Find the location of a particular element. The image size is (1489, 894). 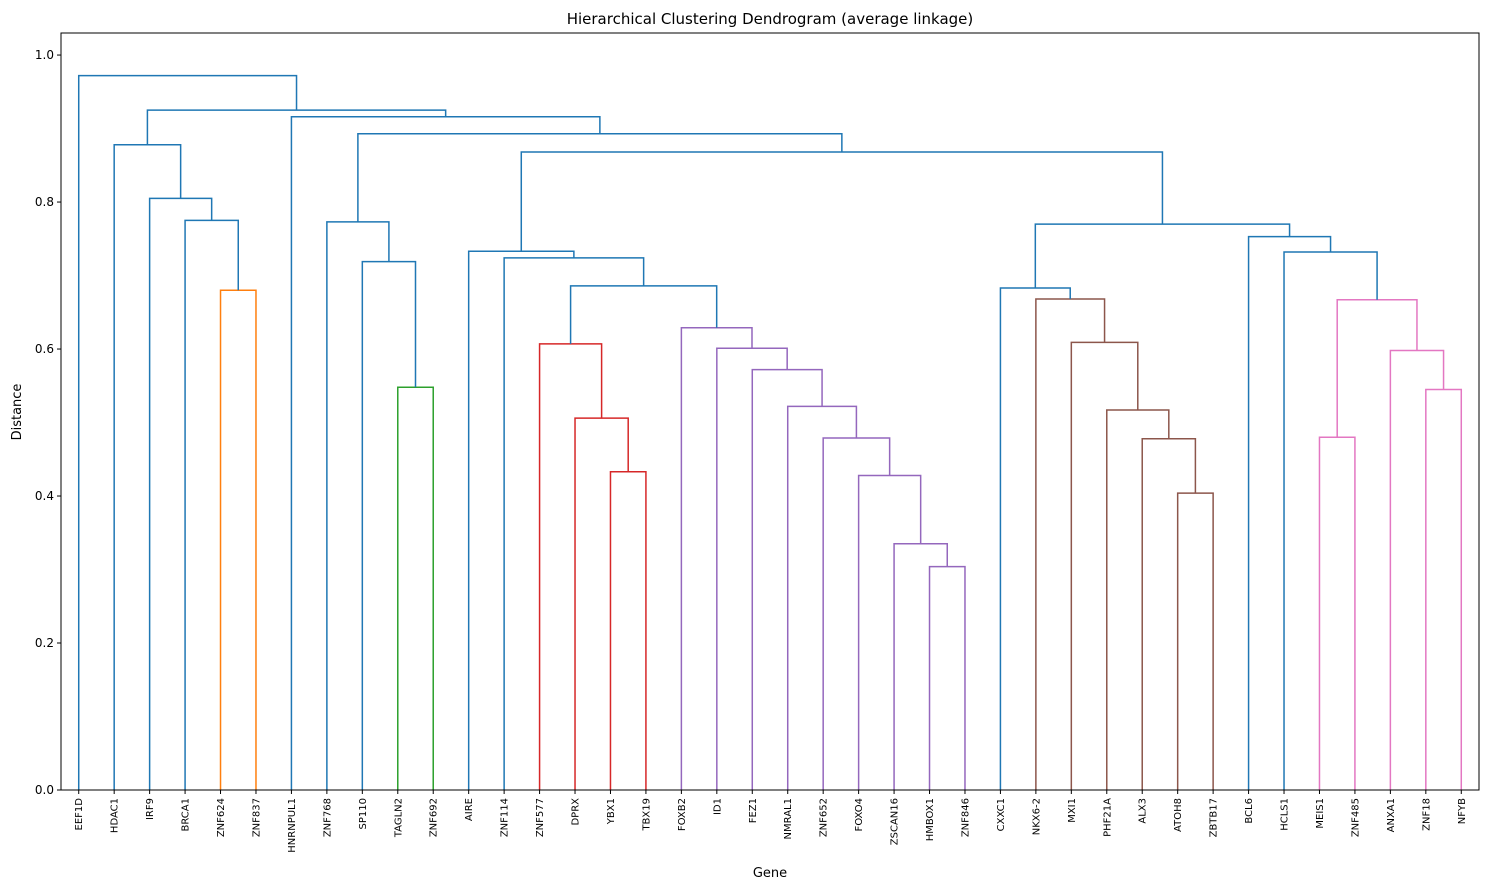

x-tick-label-foxo4: FOXO4 is located at coordinates (859, 814).